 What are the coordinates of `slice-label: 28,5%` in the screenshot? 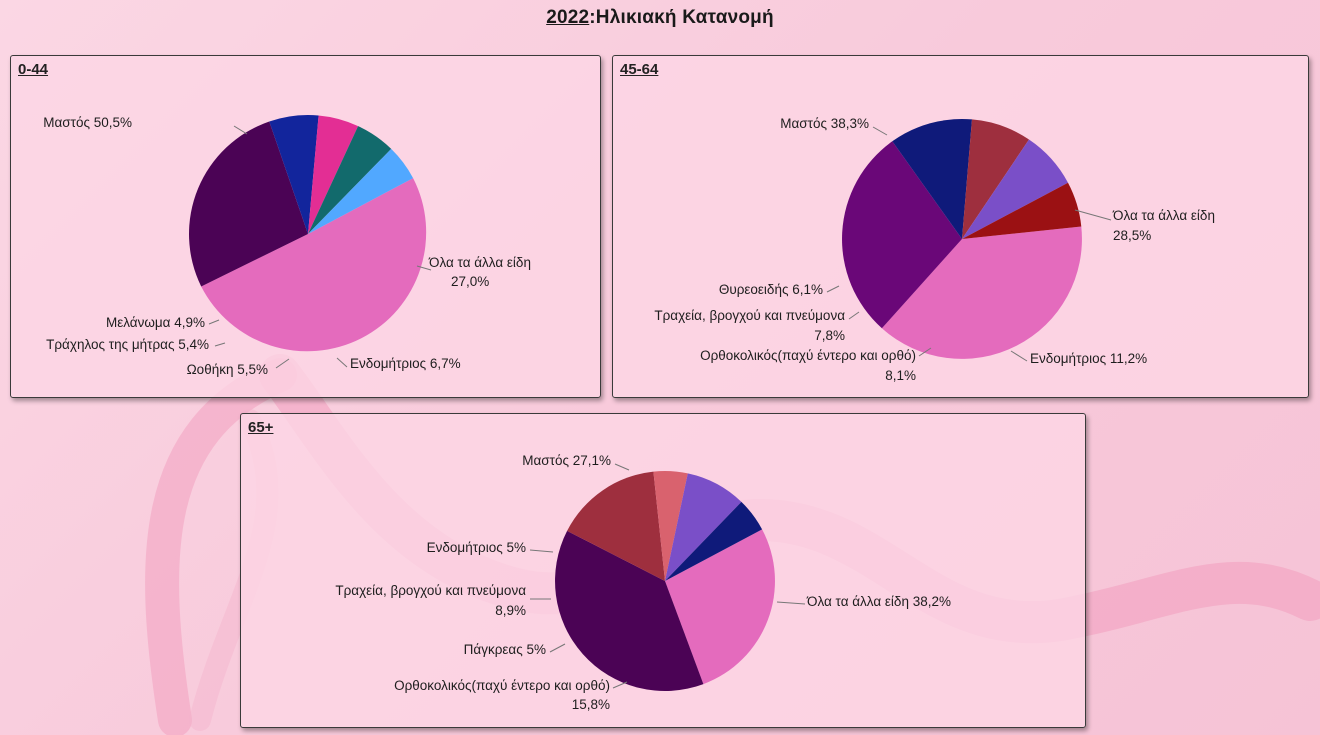 It's located at (1132, 235).